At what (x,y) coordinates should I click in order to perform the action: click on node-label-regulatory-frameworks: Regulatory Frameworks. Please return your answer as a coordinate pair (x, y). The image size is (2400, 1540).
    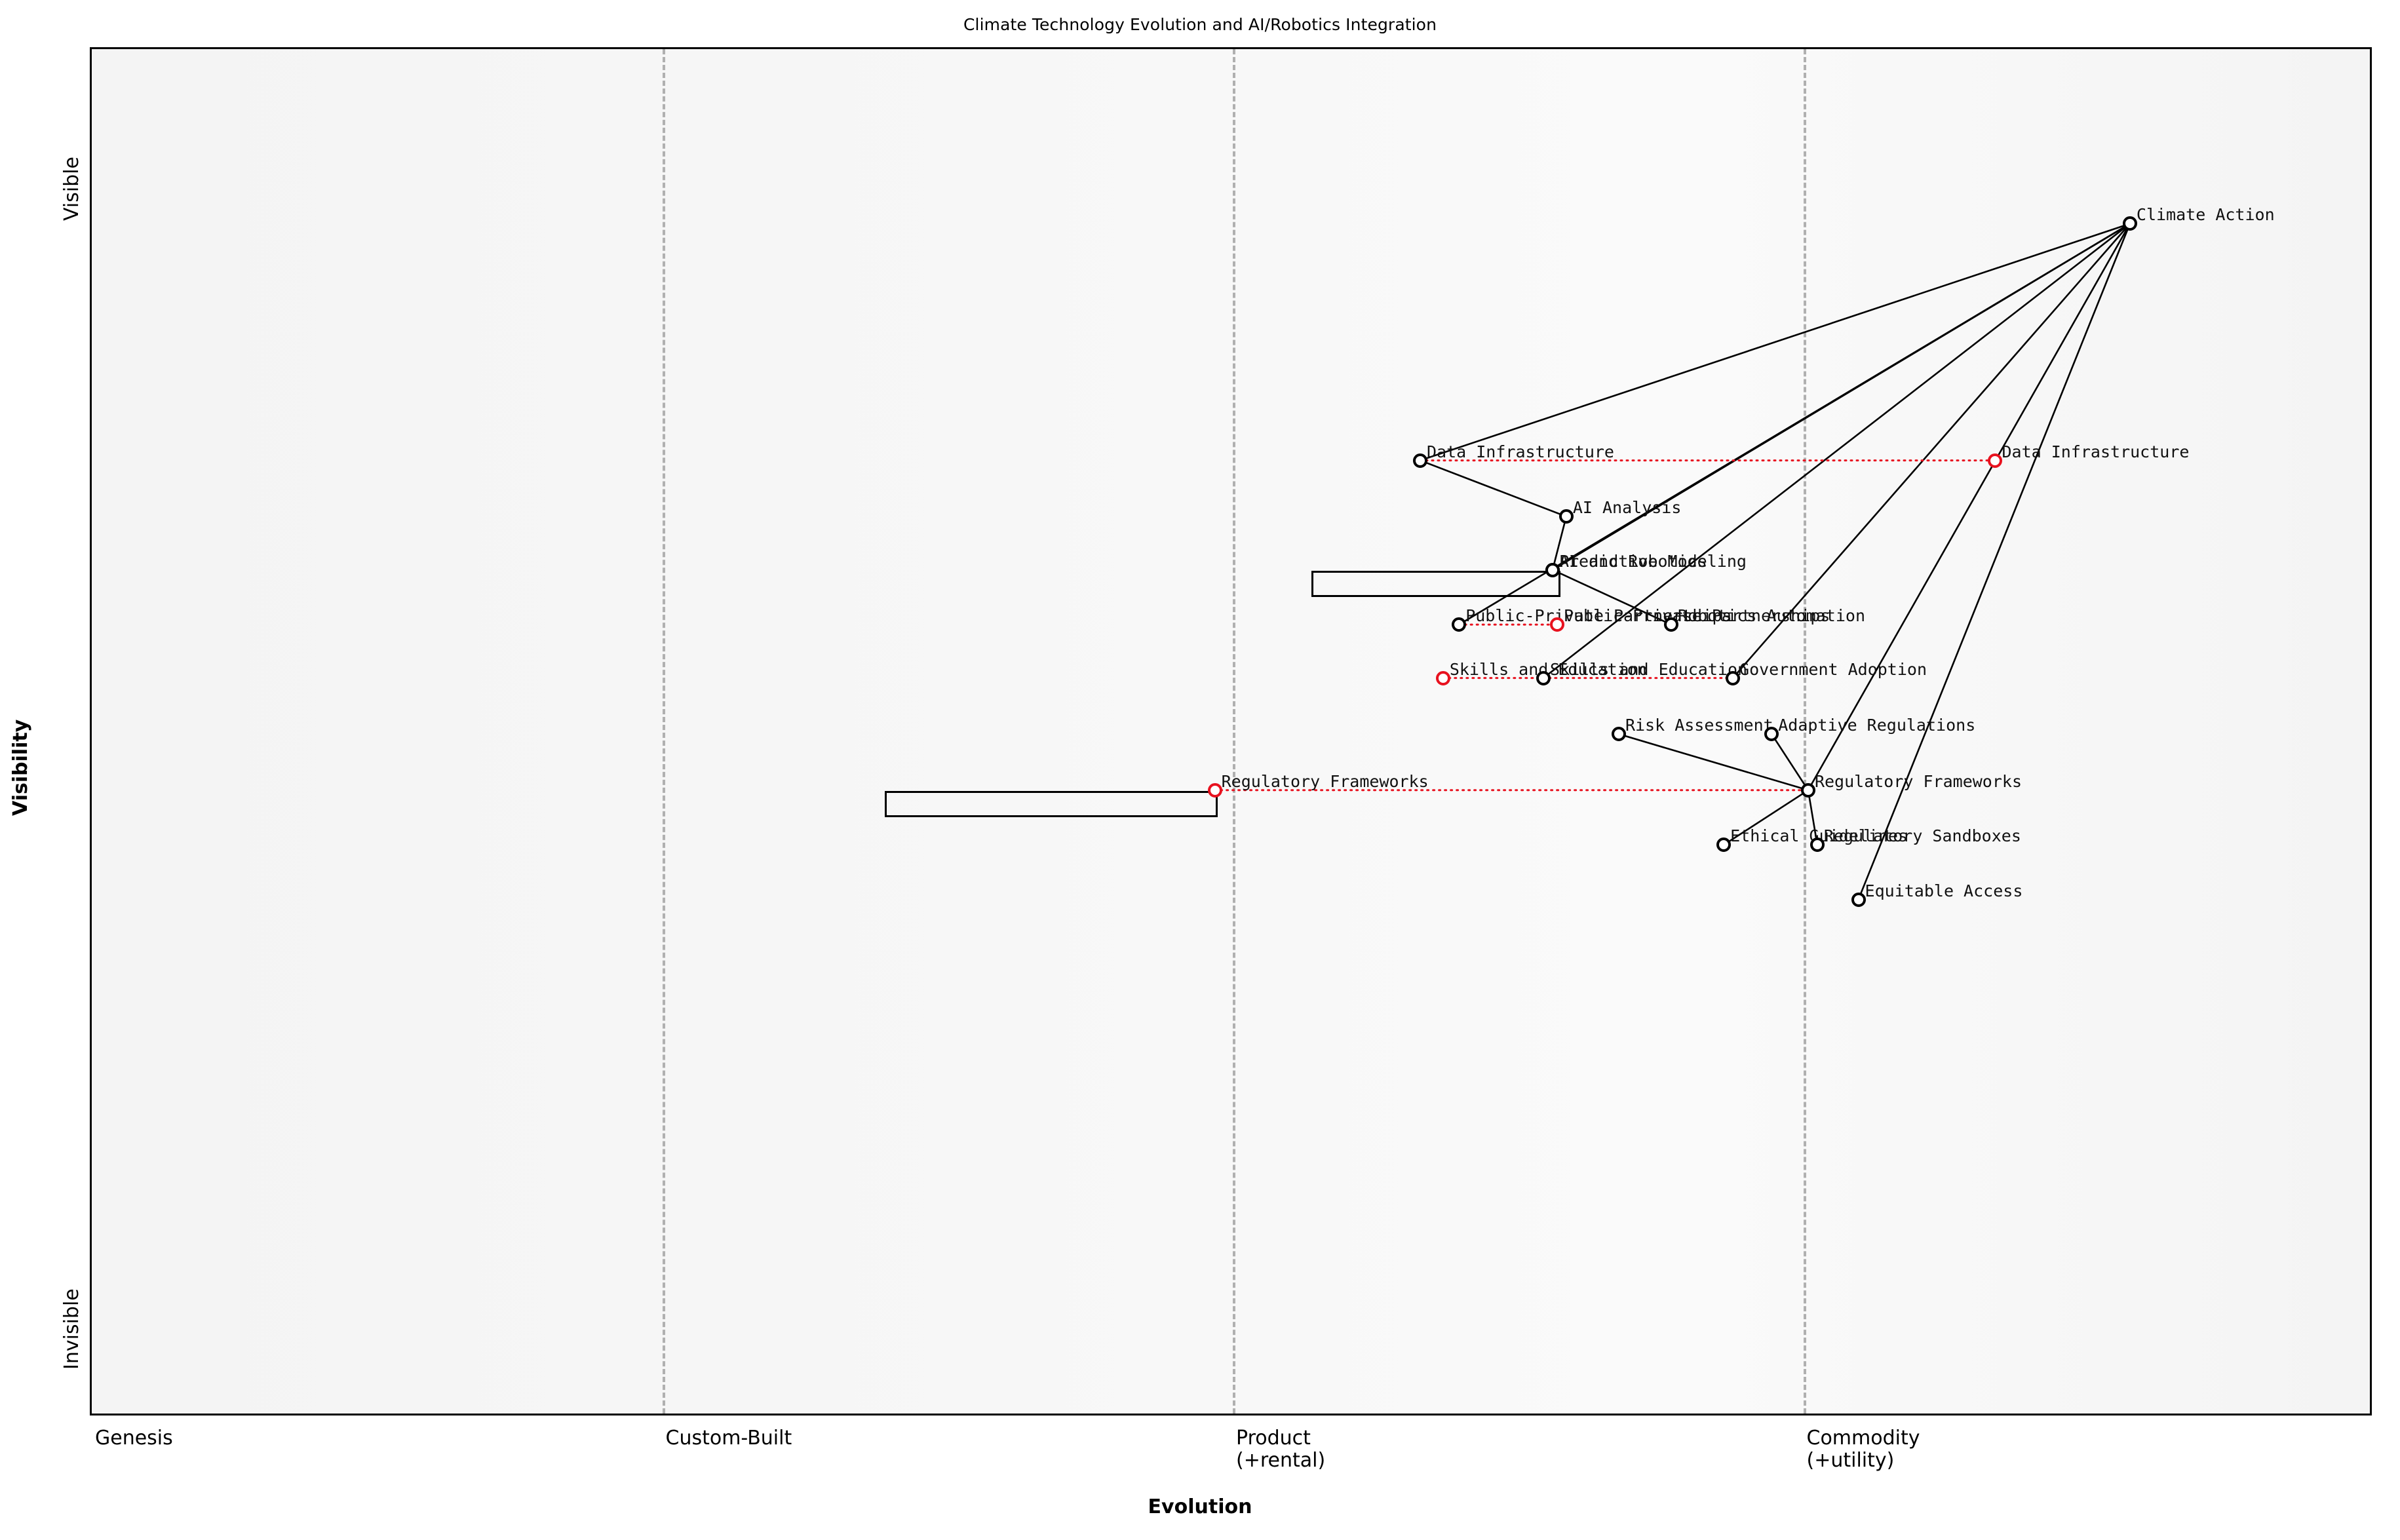
    Looking at the image, I should click on (1918, 781).